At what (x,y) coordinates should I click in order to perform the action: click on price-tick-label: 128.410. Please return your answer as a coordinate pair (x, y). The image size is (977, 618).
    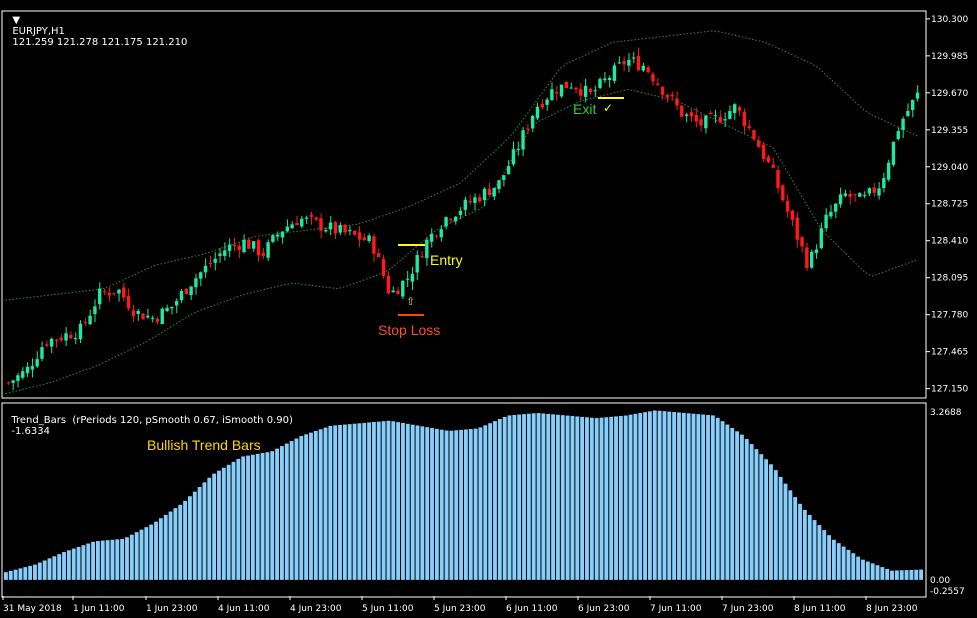
    Looking at the image, I should click on (949, 242).